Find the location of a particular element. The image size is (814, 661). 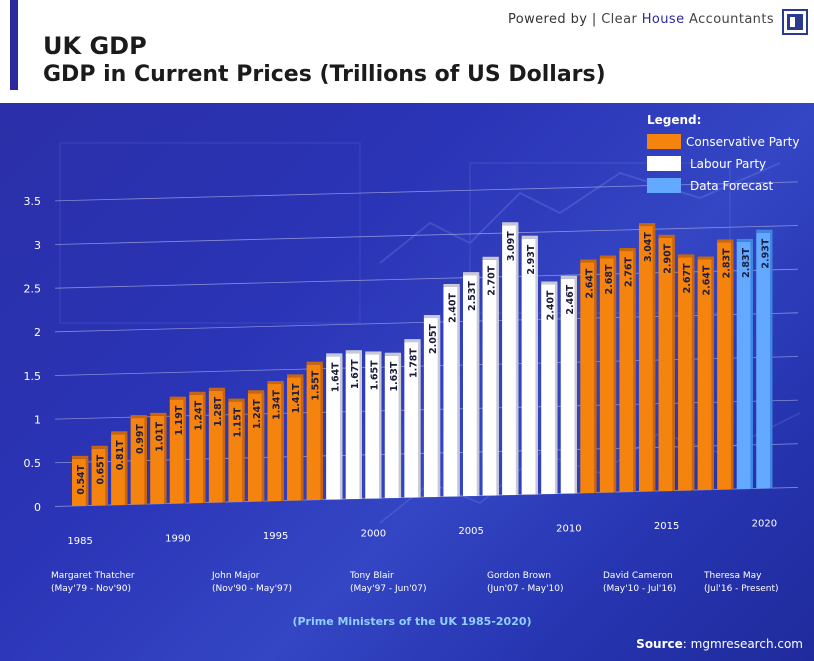

data-label: 3.09T is located at coordinates (511, 246).